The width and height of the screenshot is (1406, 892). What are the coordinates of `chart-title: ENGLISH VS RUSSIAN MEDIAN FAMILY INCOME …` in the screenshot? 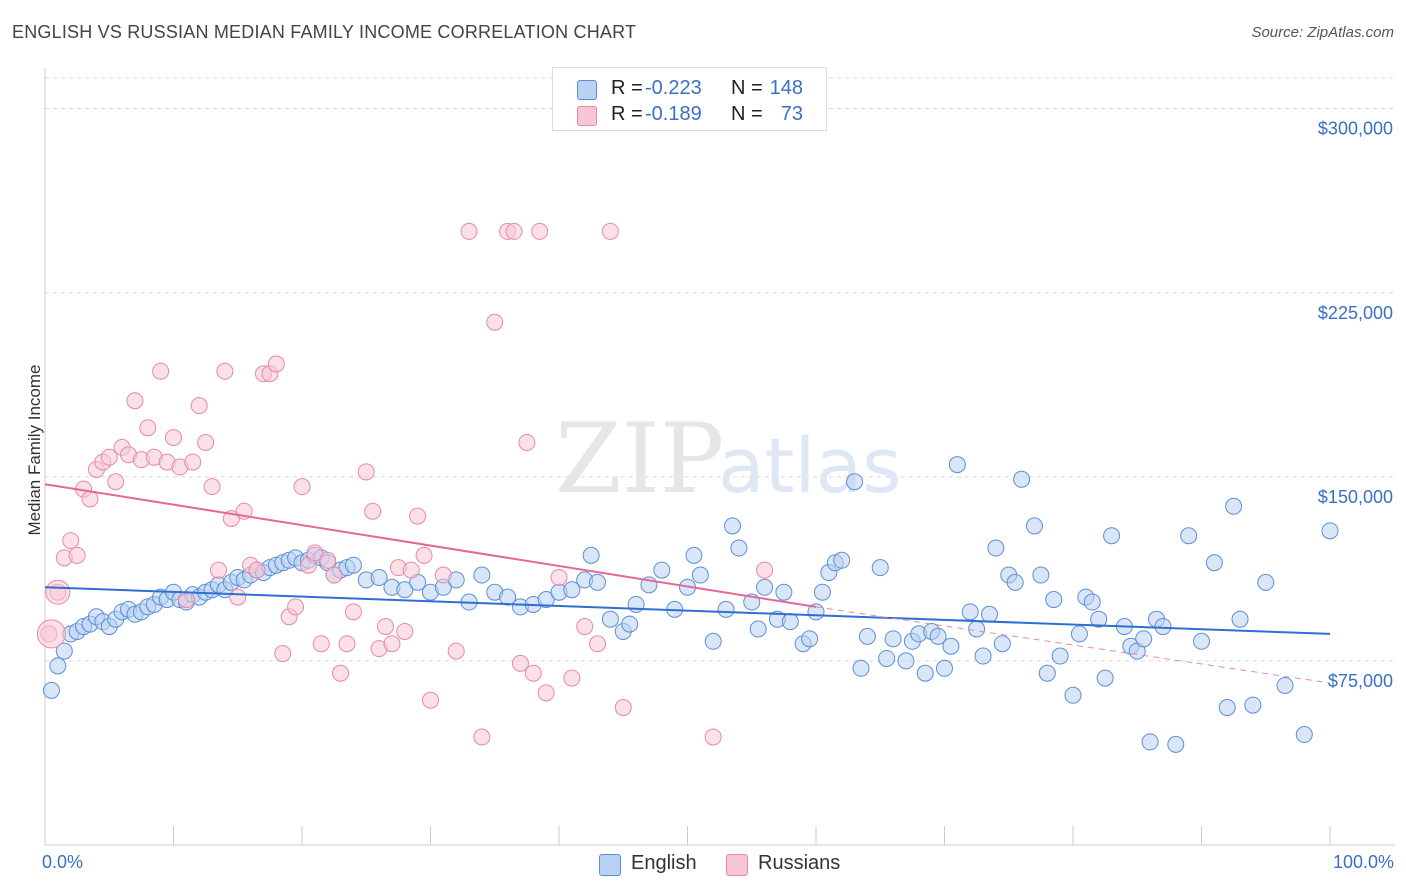 It's located at (324, 32).